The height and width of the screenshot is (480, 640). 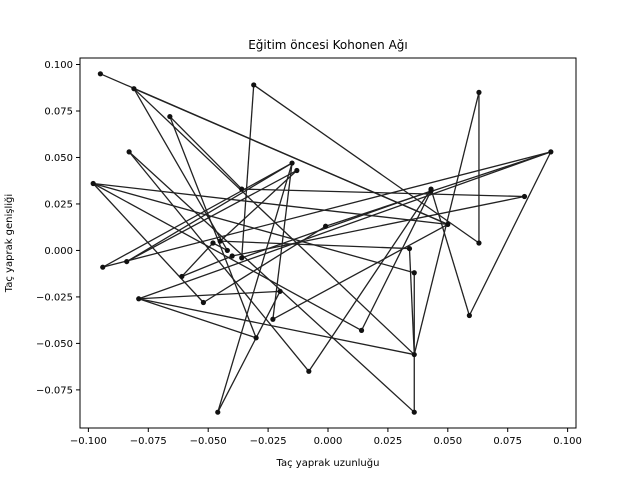 I want to click on y-tick-label: −0.050, so click(x=54, y=344).